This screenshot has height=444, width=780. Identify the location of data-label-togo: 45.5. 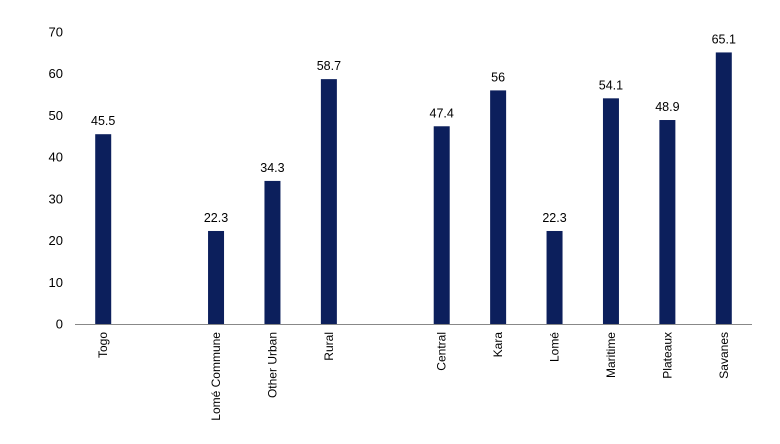
(103, 121).